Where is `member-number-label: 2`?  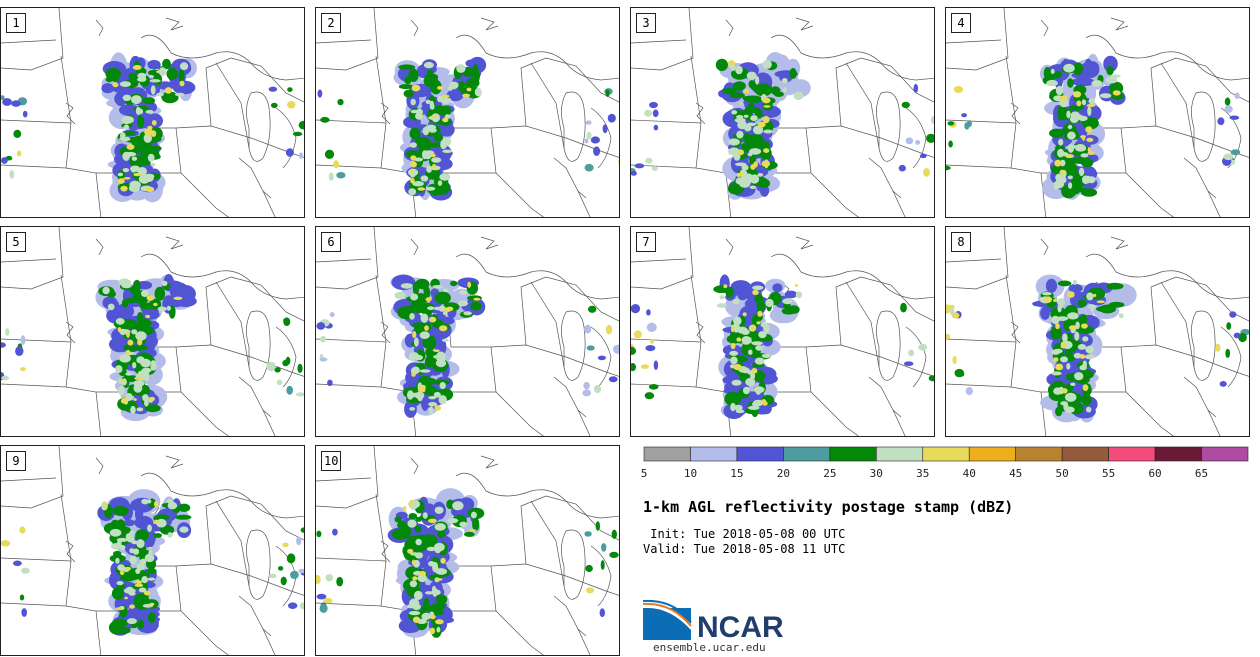
member-number-label: 2 is located at coordinates (331, 23).